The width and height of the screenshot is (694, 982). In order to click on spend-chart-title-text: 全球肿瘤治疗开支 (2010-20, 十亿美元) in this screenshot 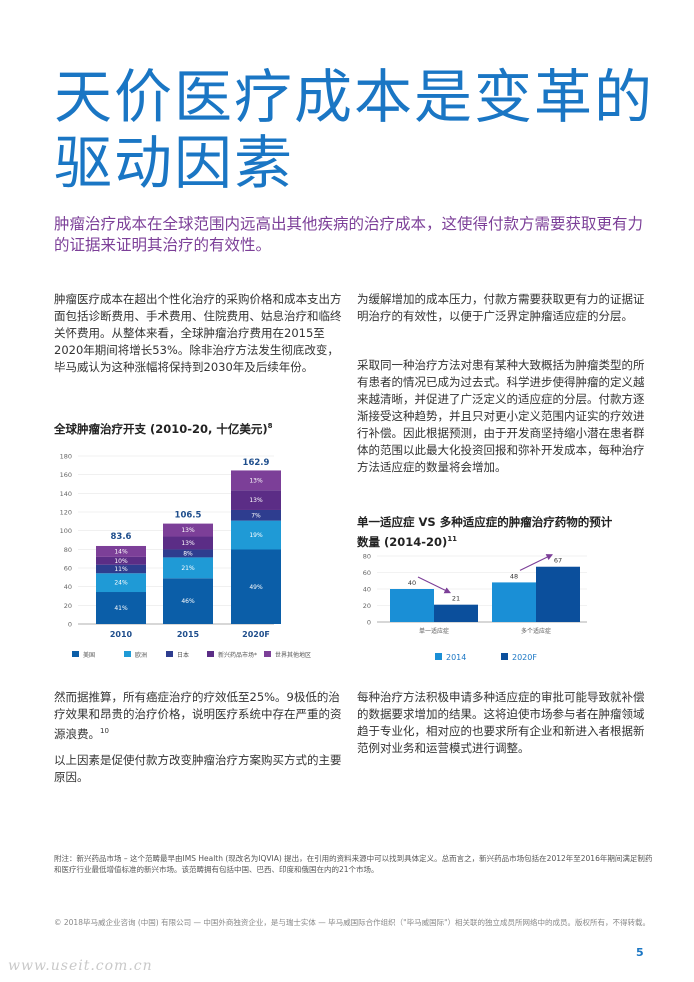, I will do `click(161, 428)`.